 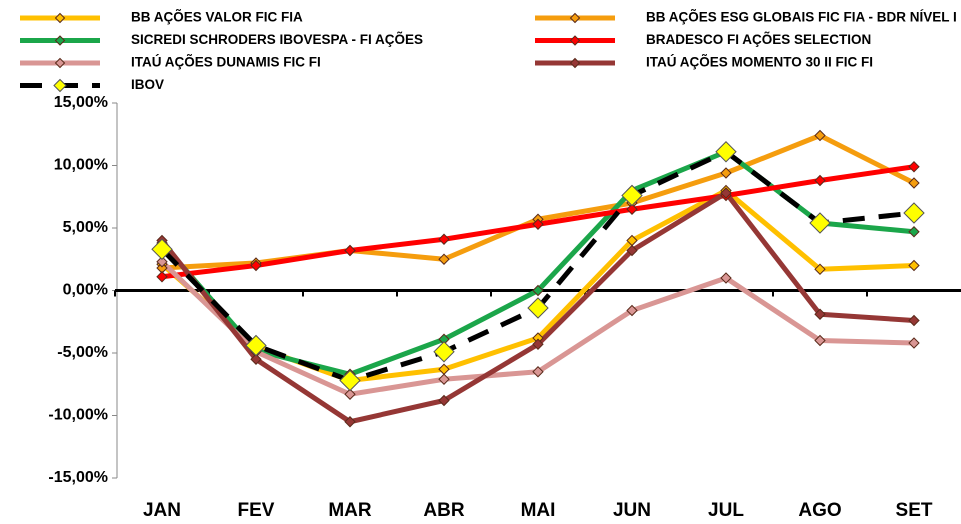 What do you see at coordinates (758, 39) in the screenshot?
I see `legend-label: BRADESCO FI AÇÕES SELECTION` at bounding box center [758, 39].